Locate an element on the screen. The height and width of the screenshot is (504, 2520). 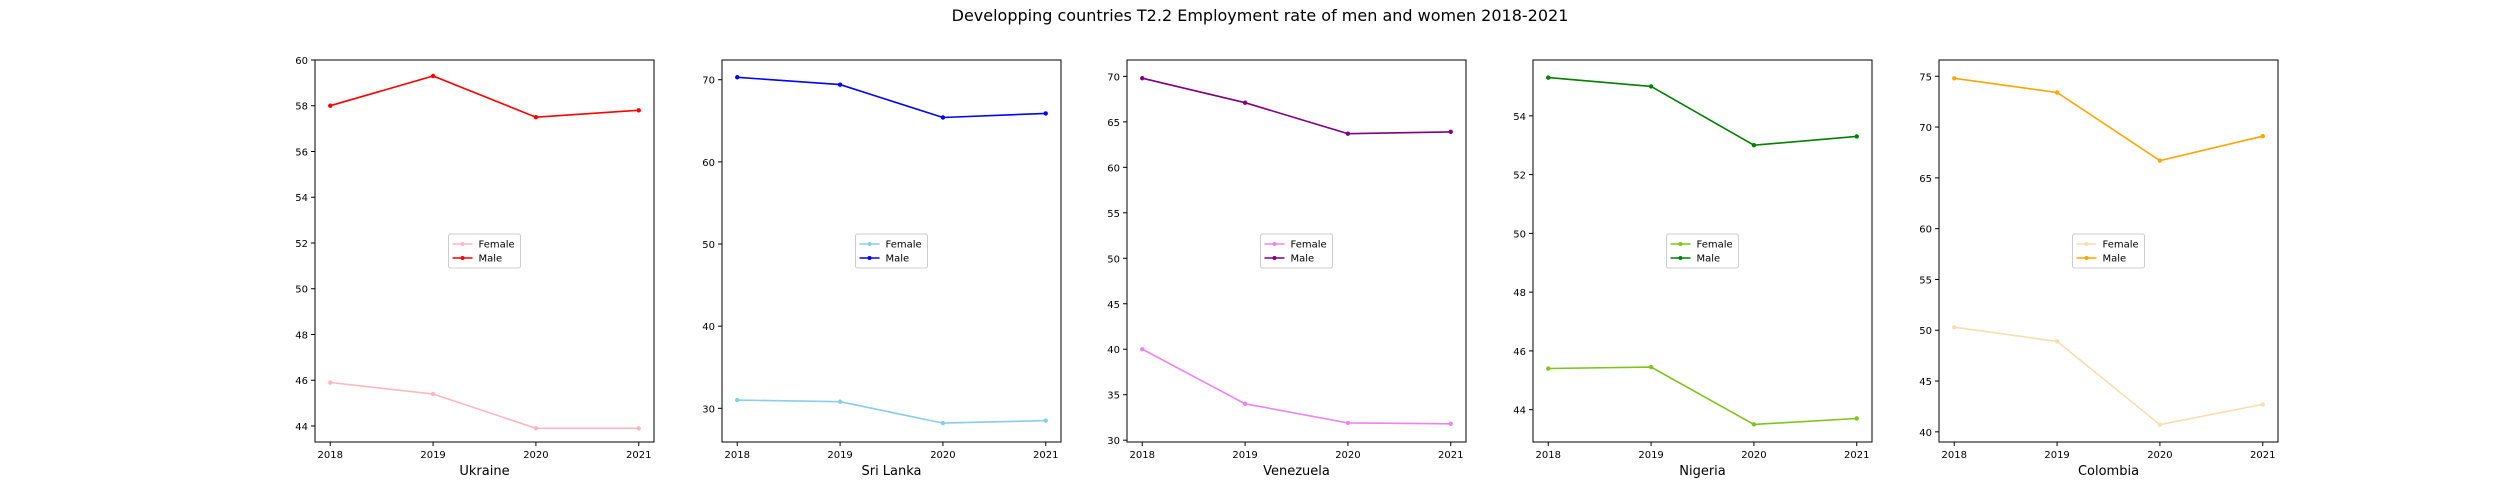
y-tick-label: 30 is located at coordinates (1113, 441).